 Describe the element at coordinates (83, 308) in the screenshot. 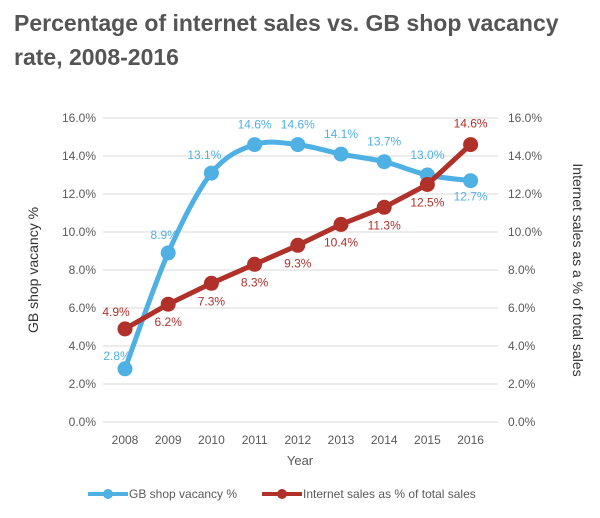

I see `y-tick-left: 6.0%` at that location.